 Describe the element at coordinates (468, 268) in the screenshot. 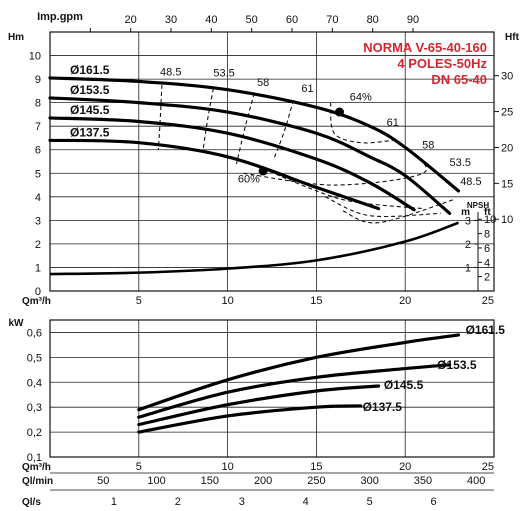

I see `npsh-m-tick-label: 1` at that location.